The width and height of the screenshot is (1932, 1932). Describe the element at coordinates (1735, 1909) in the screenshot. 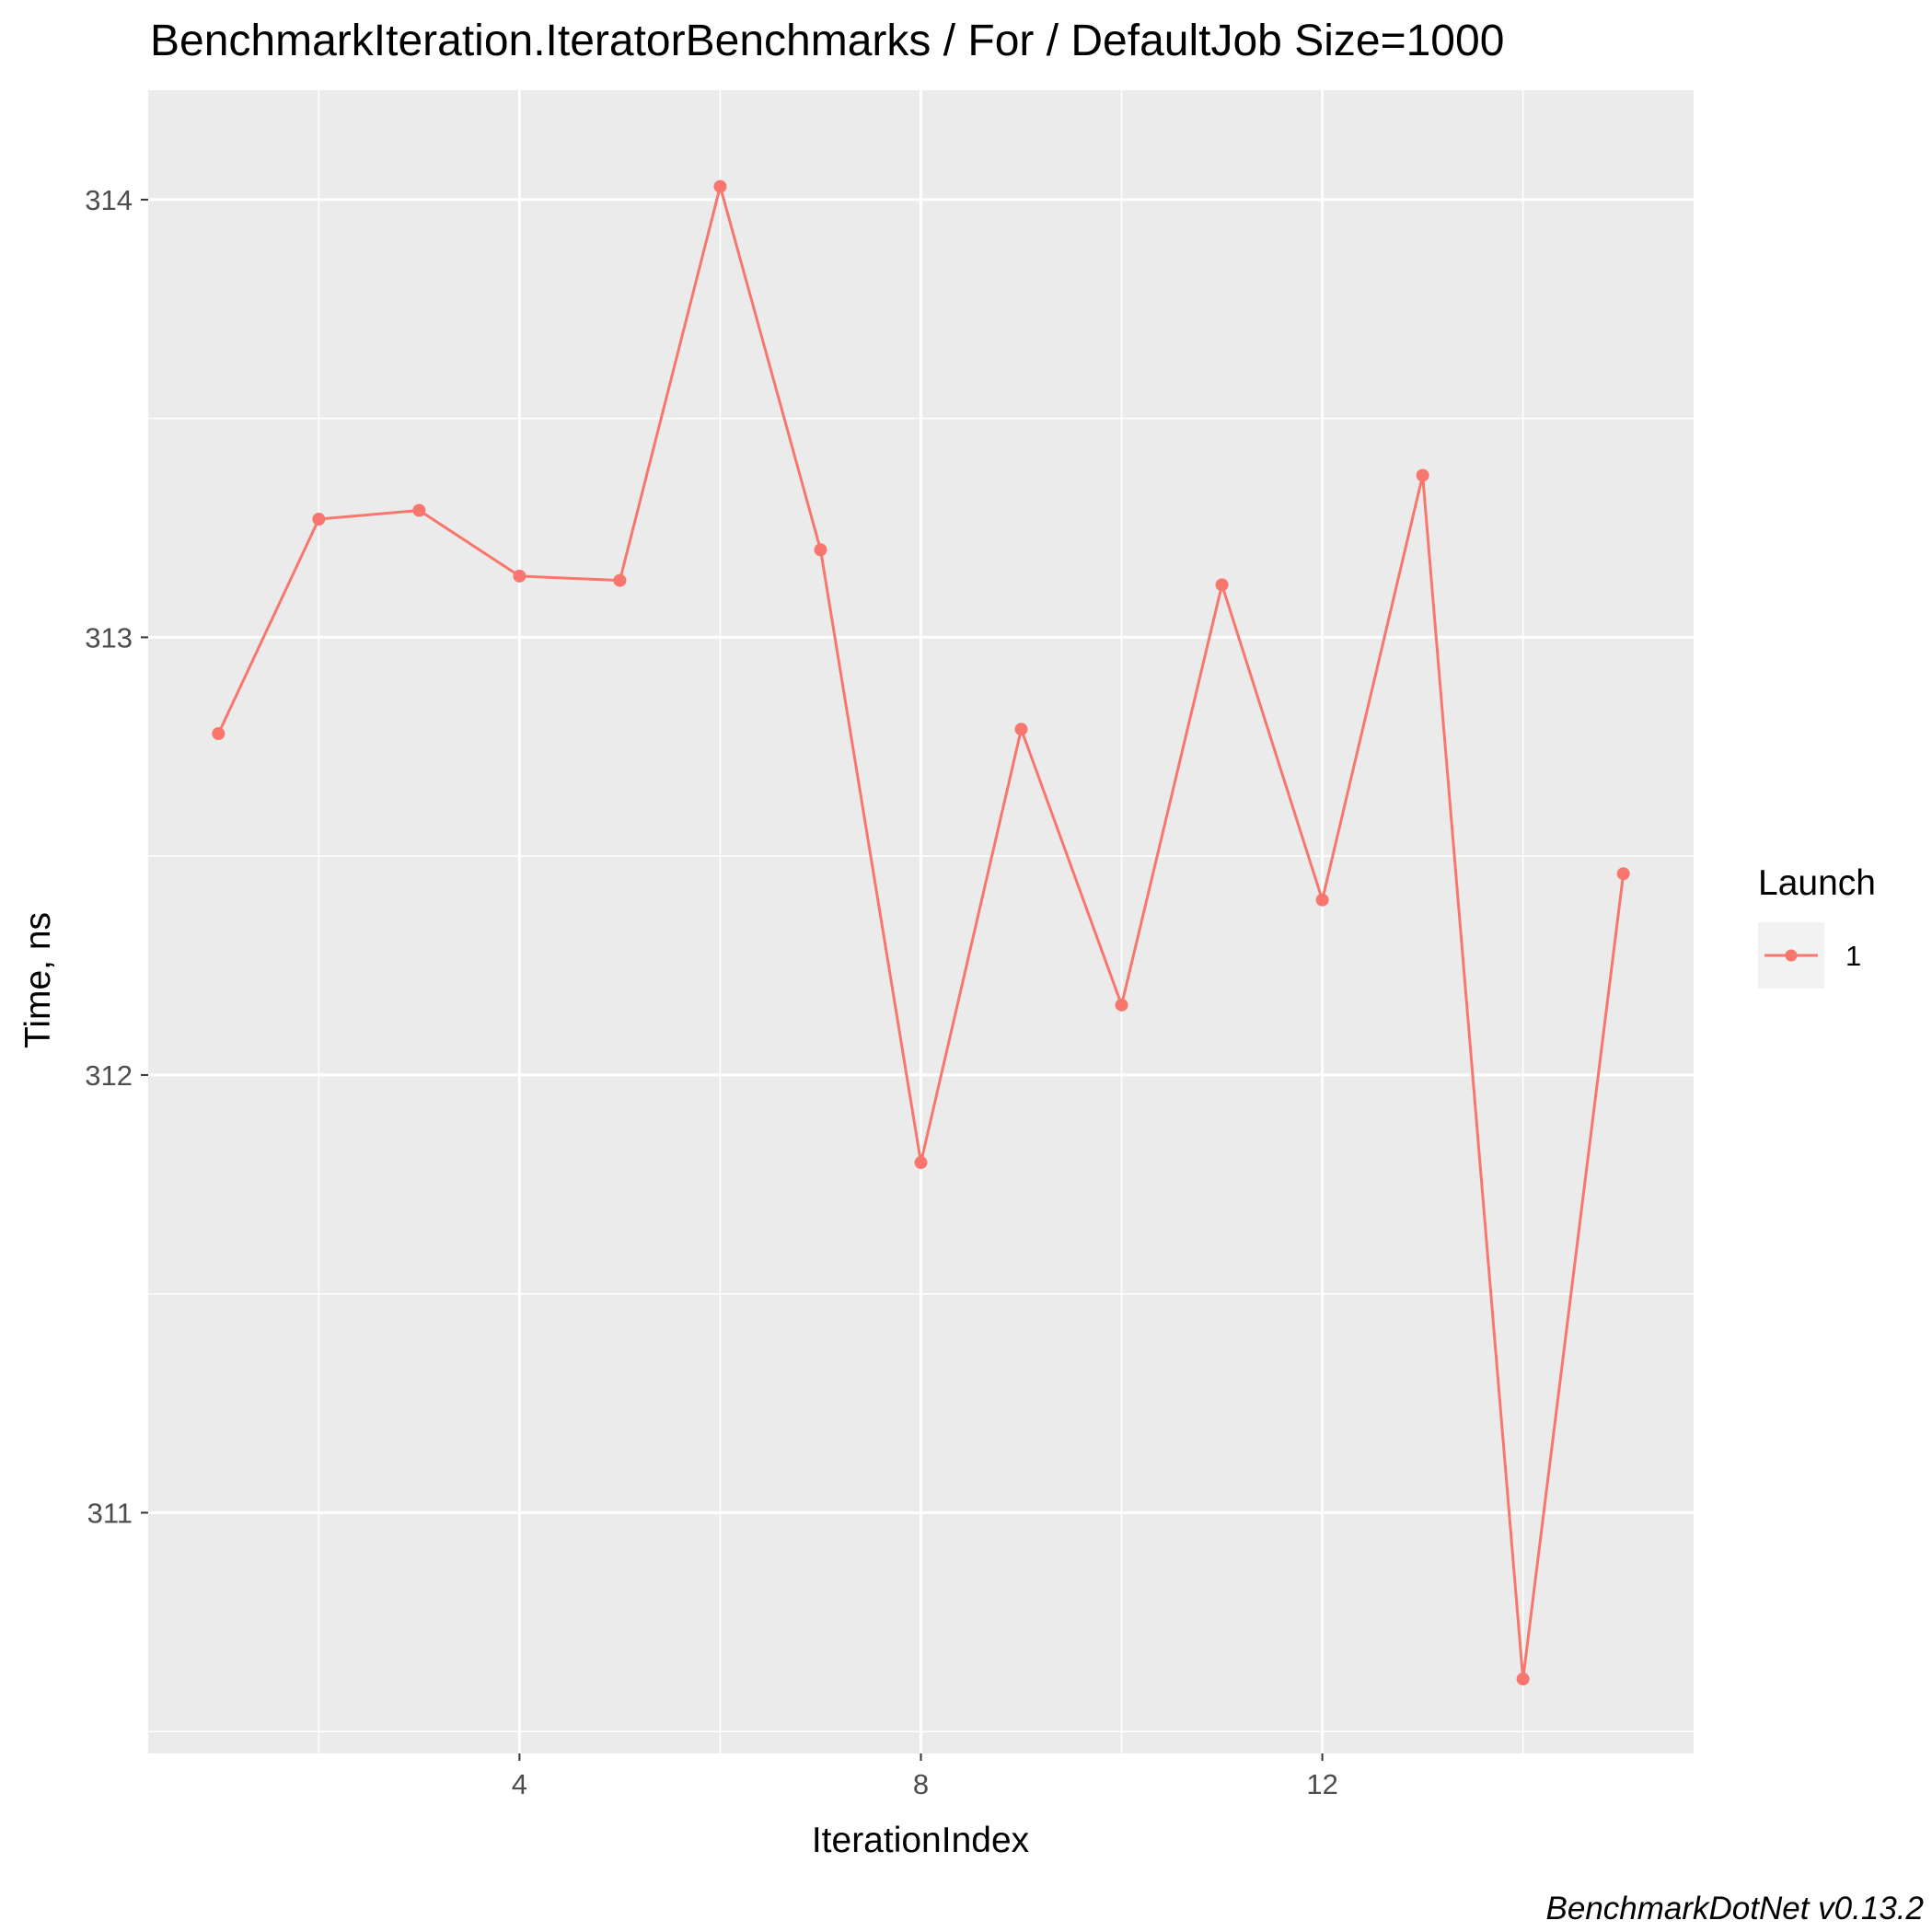

I see `chart-caption: BenchmarkDotNet v0.13.2` at that location.